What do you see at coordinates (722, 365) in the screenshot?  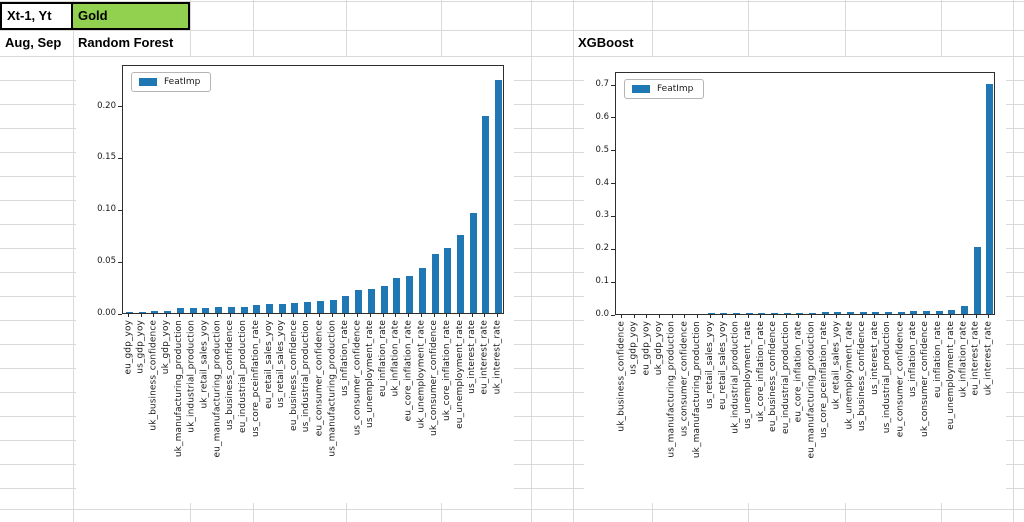 I see `x-tick-label: eu_retail_sales_yoy` at bounding box center [722, 365].